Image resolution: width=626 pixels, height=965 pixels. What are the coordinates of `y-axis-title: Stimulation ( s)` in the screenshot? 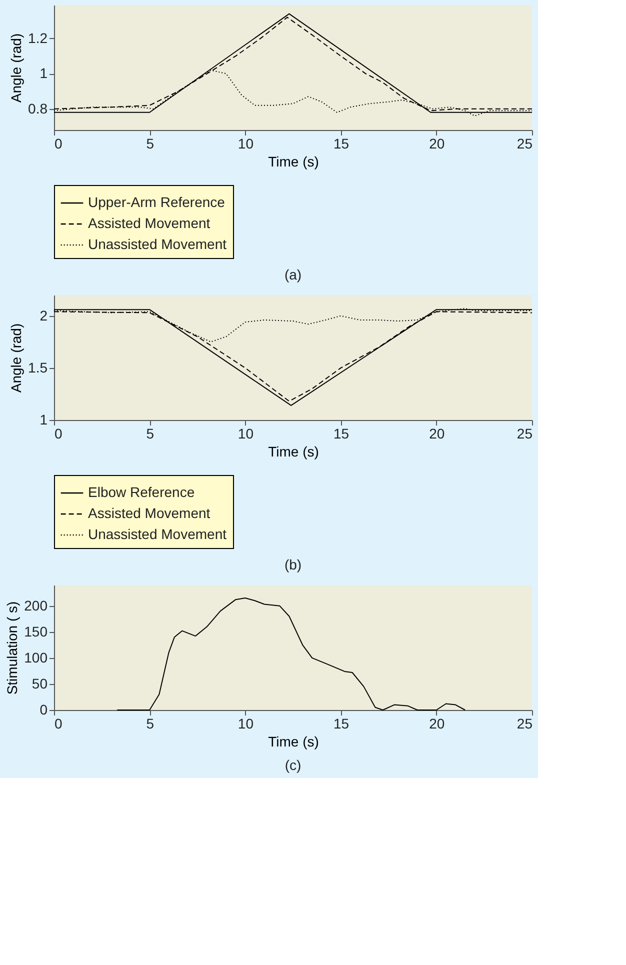 It's located at (12, 648).